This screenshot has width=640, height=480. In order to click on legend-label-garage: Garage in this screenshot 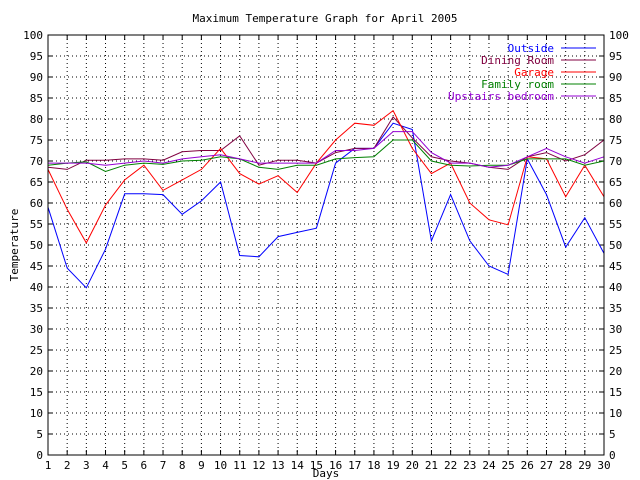, I will do `click(534, 72)`.